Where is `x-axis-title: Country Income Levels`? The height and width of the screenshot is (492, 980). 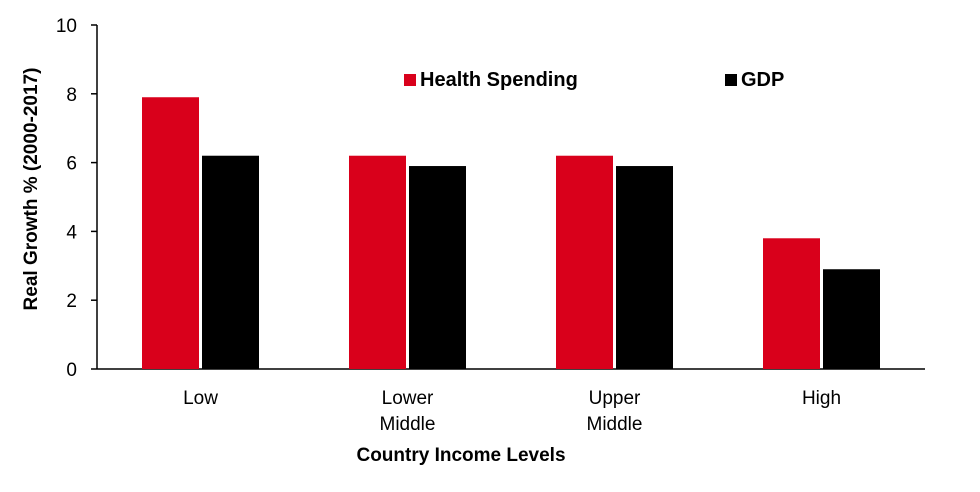 x-axis-title: Country Income Levels is located at coordinates (460, 455).